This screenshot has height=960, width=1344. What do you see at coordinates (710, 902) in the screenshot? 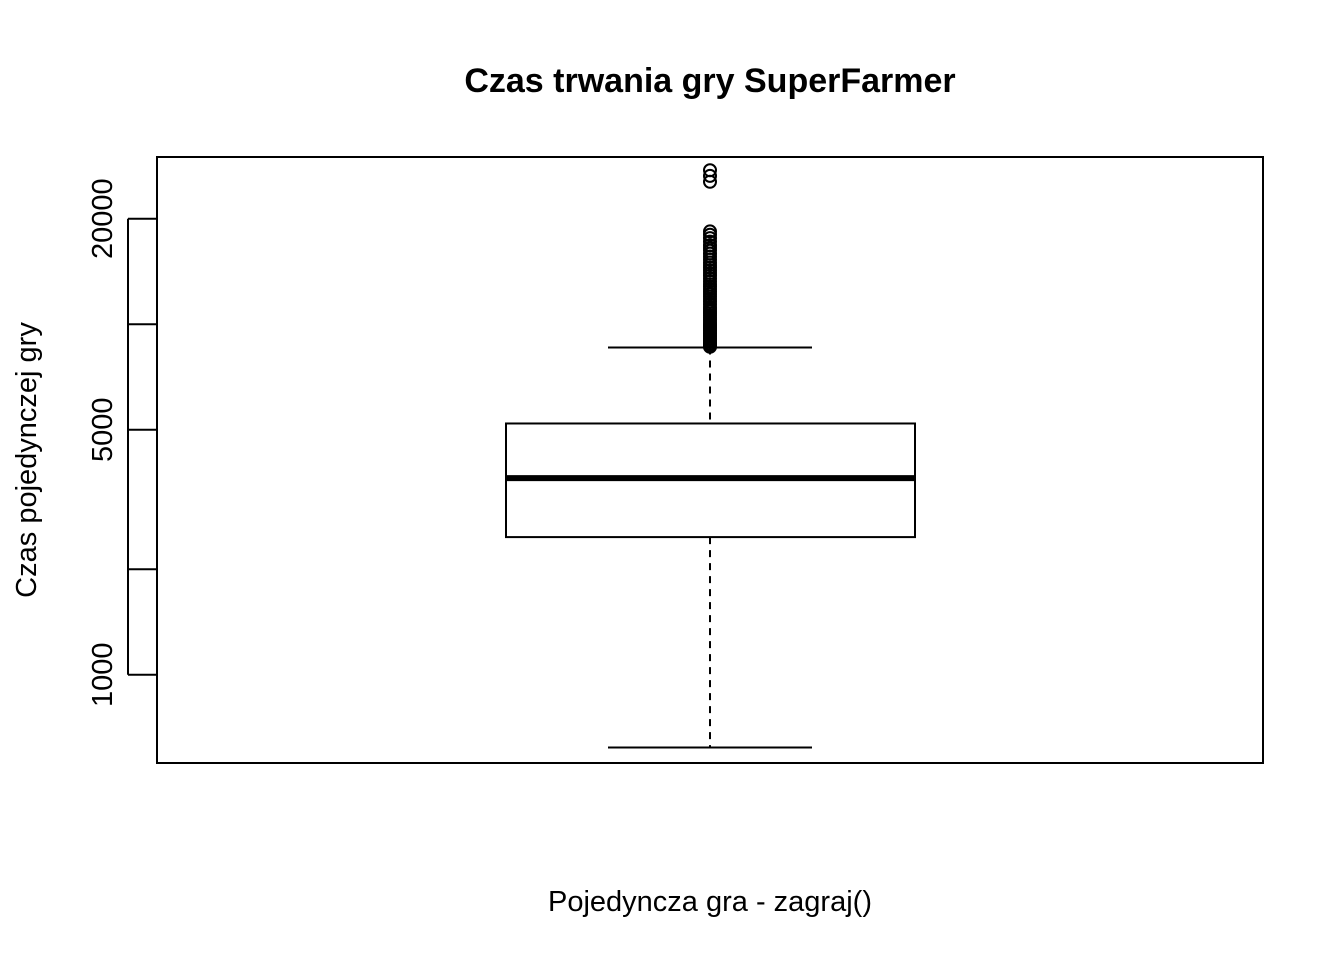
I see `x-axis-label: Pojedyncza gra - zagraj()` at bounding box center [710, 902].